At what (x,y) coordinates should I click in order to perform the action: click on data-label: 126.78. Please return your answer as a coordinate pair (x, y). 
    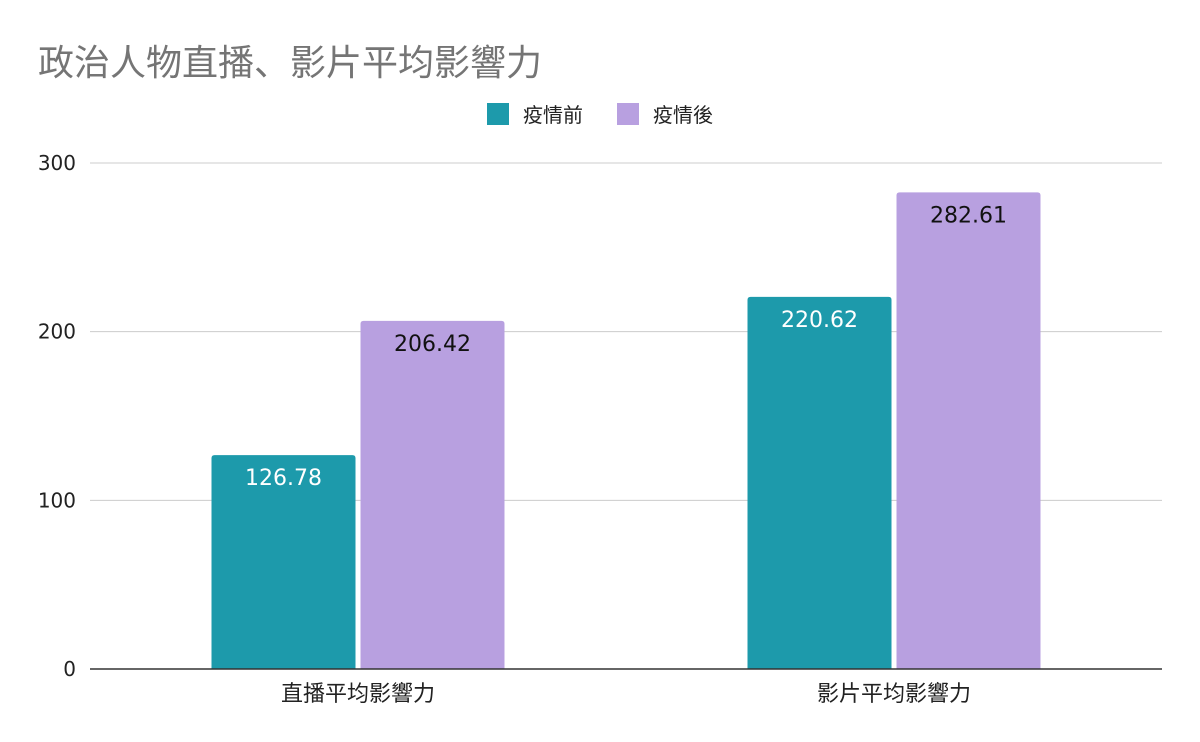
    Looking at the image, I should click on (283, 478).